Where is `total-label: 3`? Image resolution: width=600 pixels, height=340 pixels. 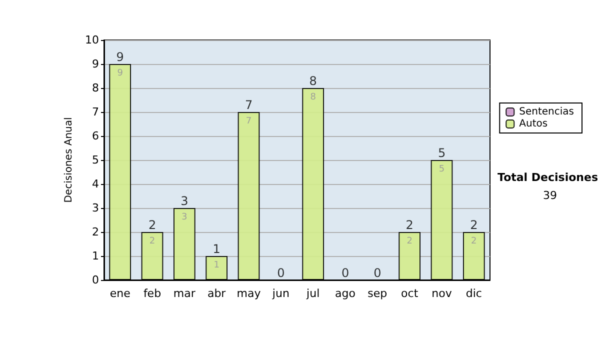 total-label: 3 is located at coordinates (184, 201).